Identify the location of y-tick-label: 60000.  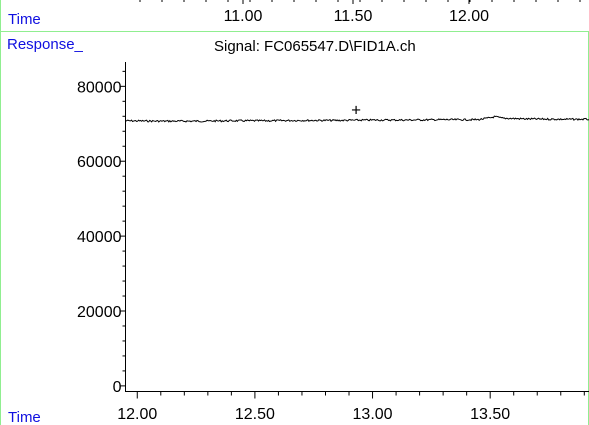
(99, 162).